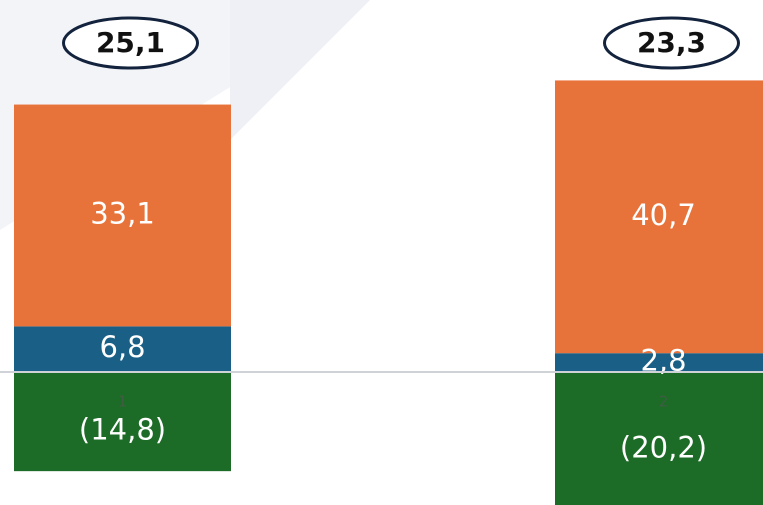  I want to click on category-label: 1, so click(123, 401).